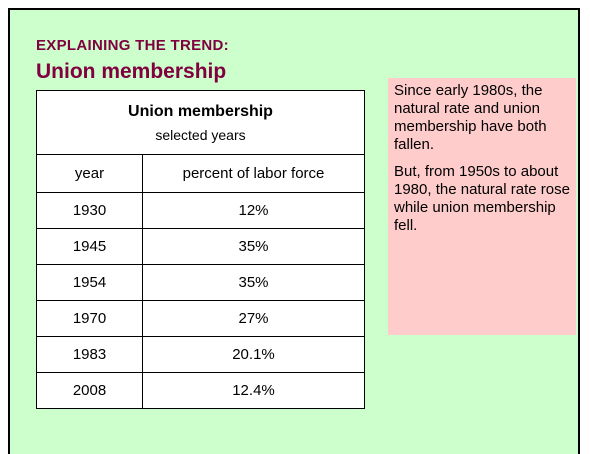 This screenshot has height=454, width=590. What do you see at coordinates (200, 134) in the screenshot?
I see `table-subtitle: selected years` at bounding box center [200, 134].